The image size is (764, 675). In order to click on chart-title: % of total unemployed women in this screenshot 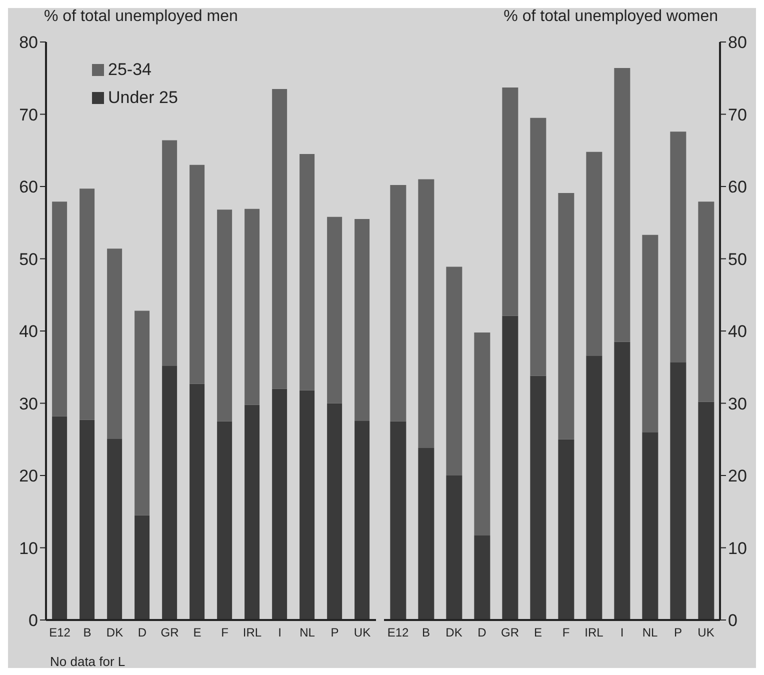, I will do `click(610, 17)`.